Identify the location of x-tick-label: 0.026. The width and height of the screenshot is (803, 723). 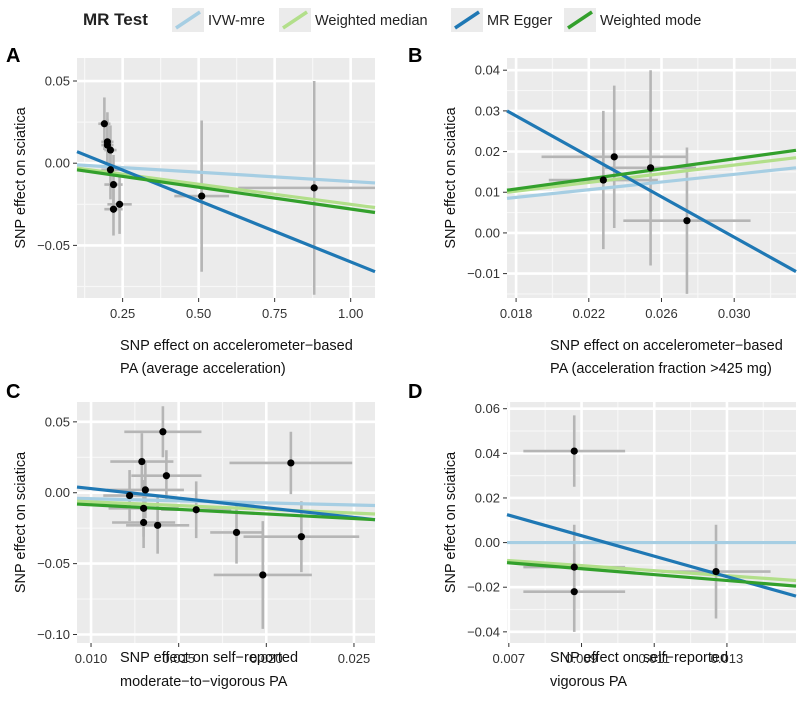
(661, 313).